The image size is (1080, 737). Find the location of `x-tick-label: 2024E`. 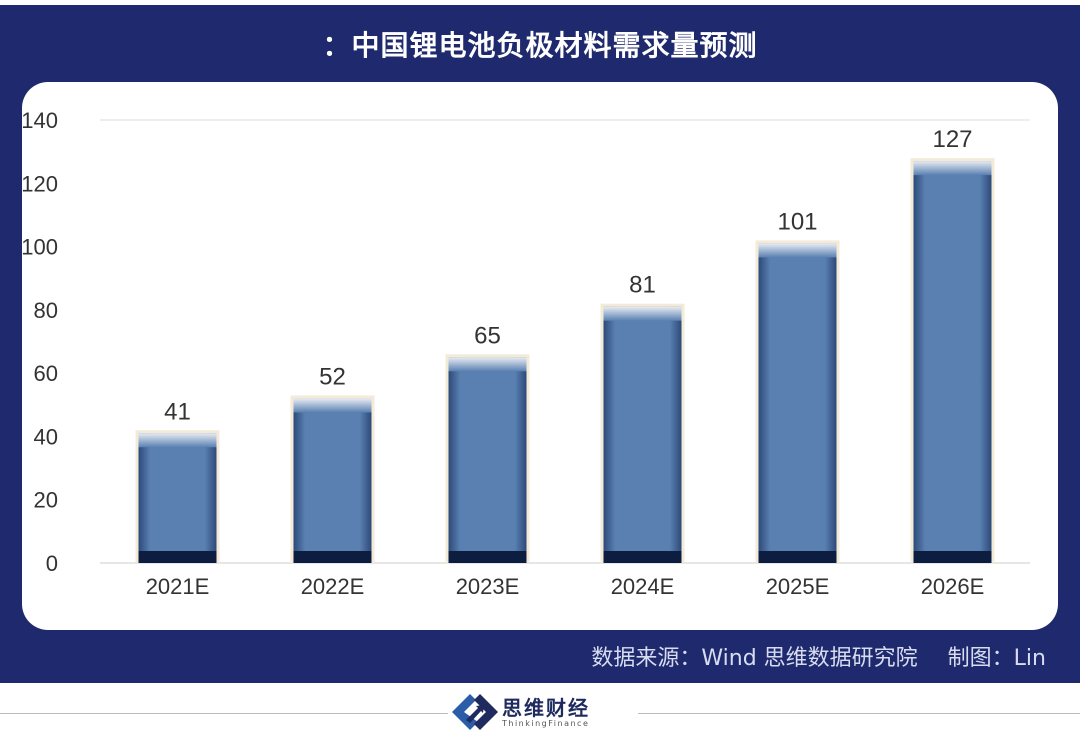

x-tick-label: 2024E is located at coordinates (643, 586).